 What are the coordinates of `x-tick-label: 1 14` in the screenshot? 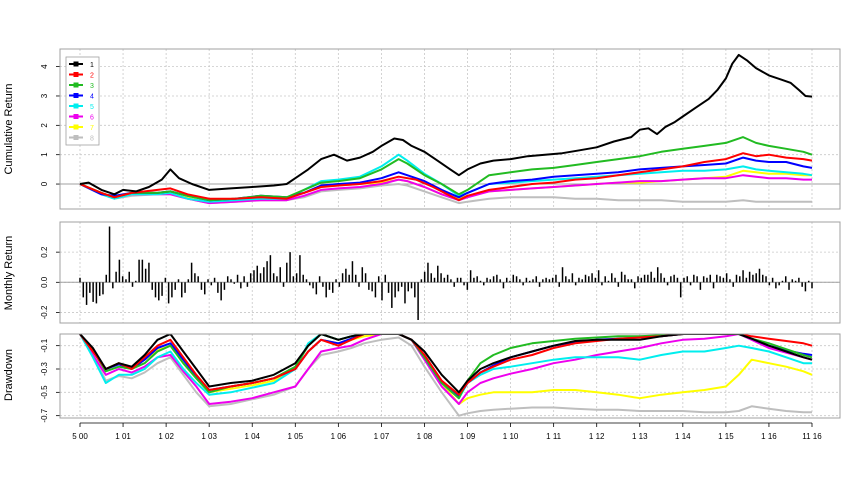 It's located at (683, 436).